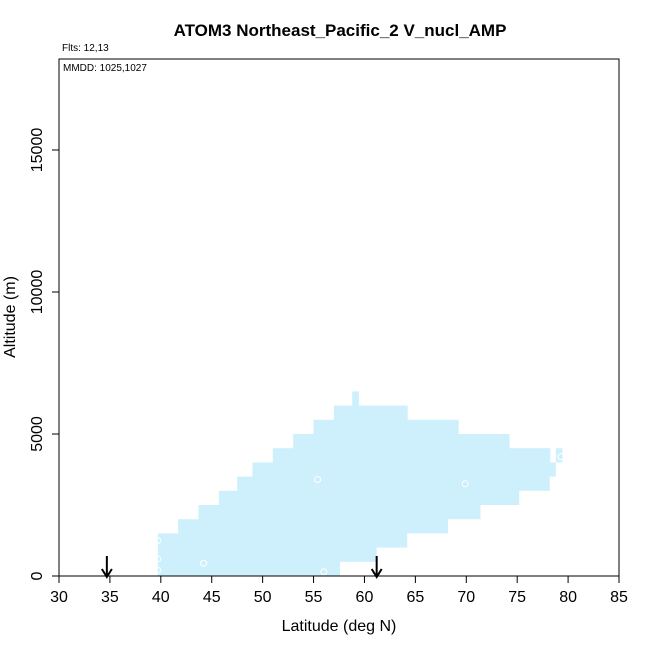  I want to click on arrow-layer, so click(242, 567).